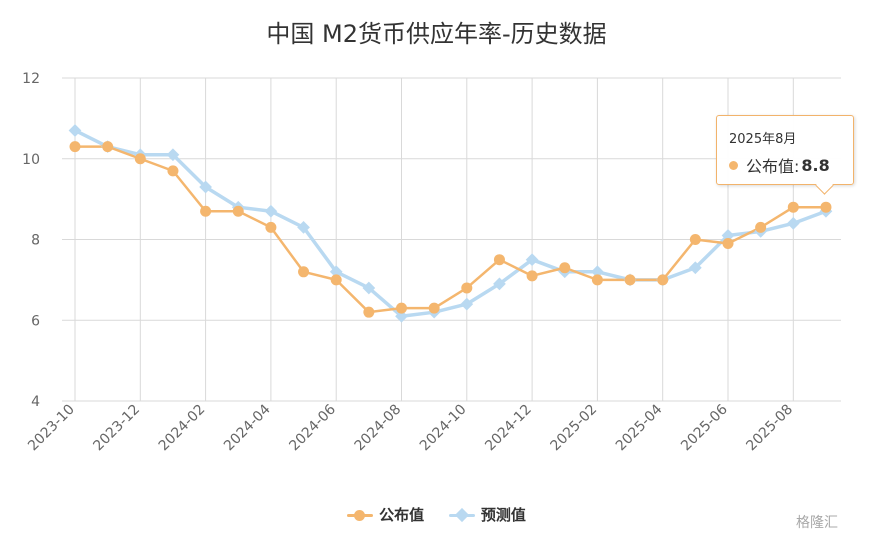  Describe the element at coordinates (182, 428) in the screenshot. I see `x-tick-label: 2024-02` at that location.